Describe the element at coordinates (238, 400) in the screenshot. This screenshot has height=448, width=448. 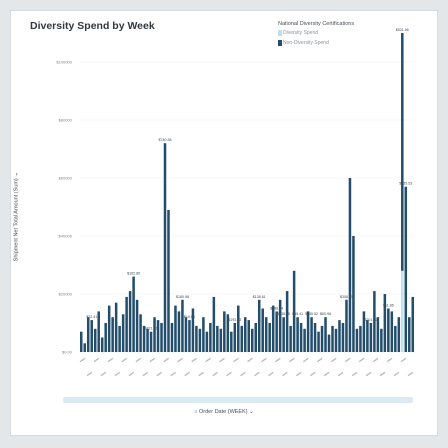
I see `horizontal-scrollbar` at that location.